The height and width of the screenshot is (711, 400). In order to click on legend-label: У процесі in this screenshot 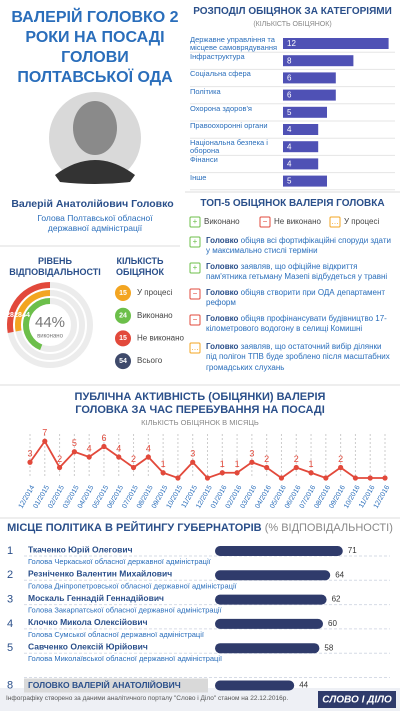, I will do `click(361, 221)`.